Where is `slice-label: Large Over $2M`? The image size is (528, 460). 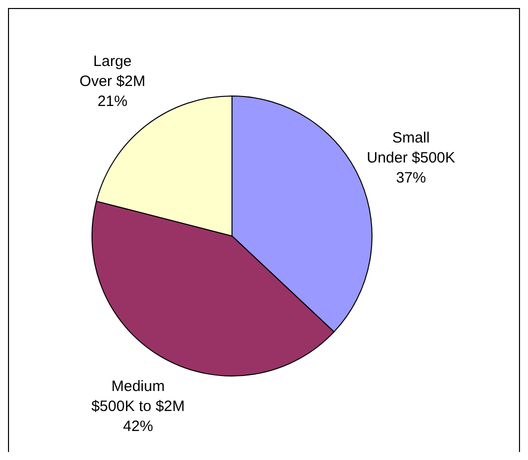 slice-label: Large Over $2M is located at coordinates (113, 71).